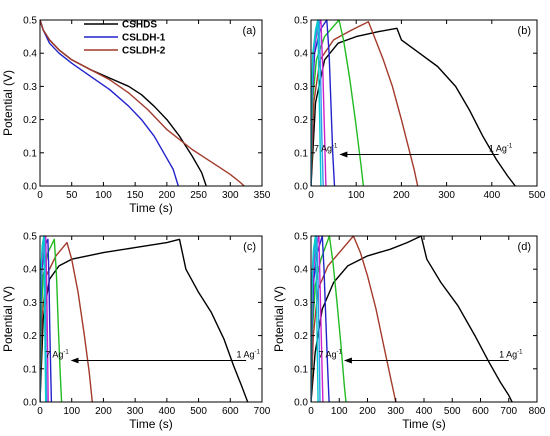 The width and height of the screenshot is (550, 436). Describe the element at coordinates (249, 247) in the screenshot. I see `panel-label: (c)` at that location.